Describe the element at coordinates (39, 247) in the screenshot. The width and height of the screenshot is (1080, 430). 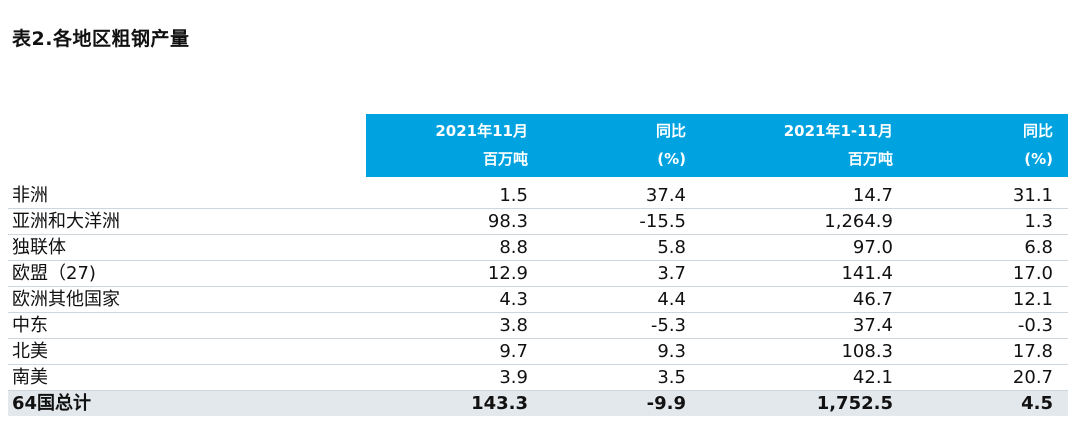
I see `region-name: 独联体` at that location.